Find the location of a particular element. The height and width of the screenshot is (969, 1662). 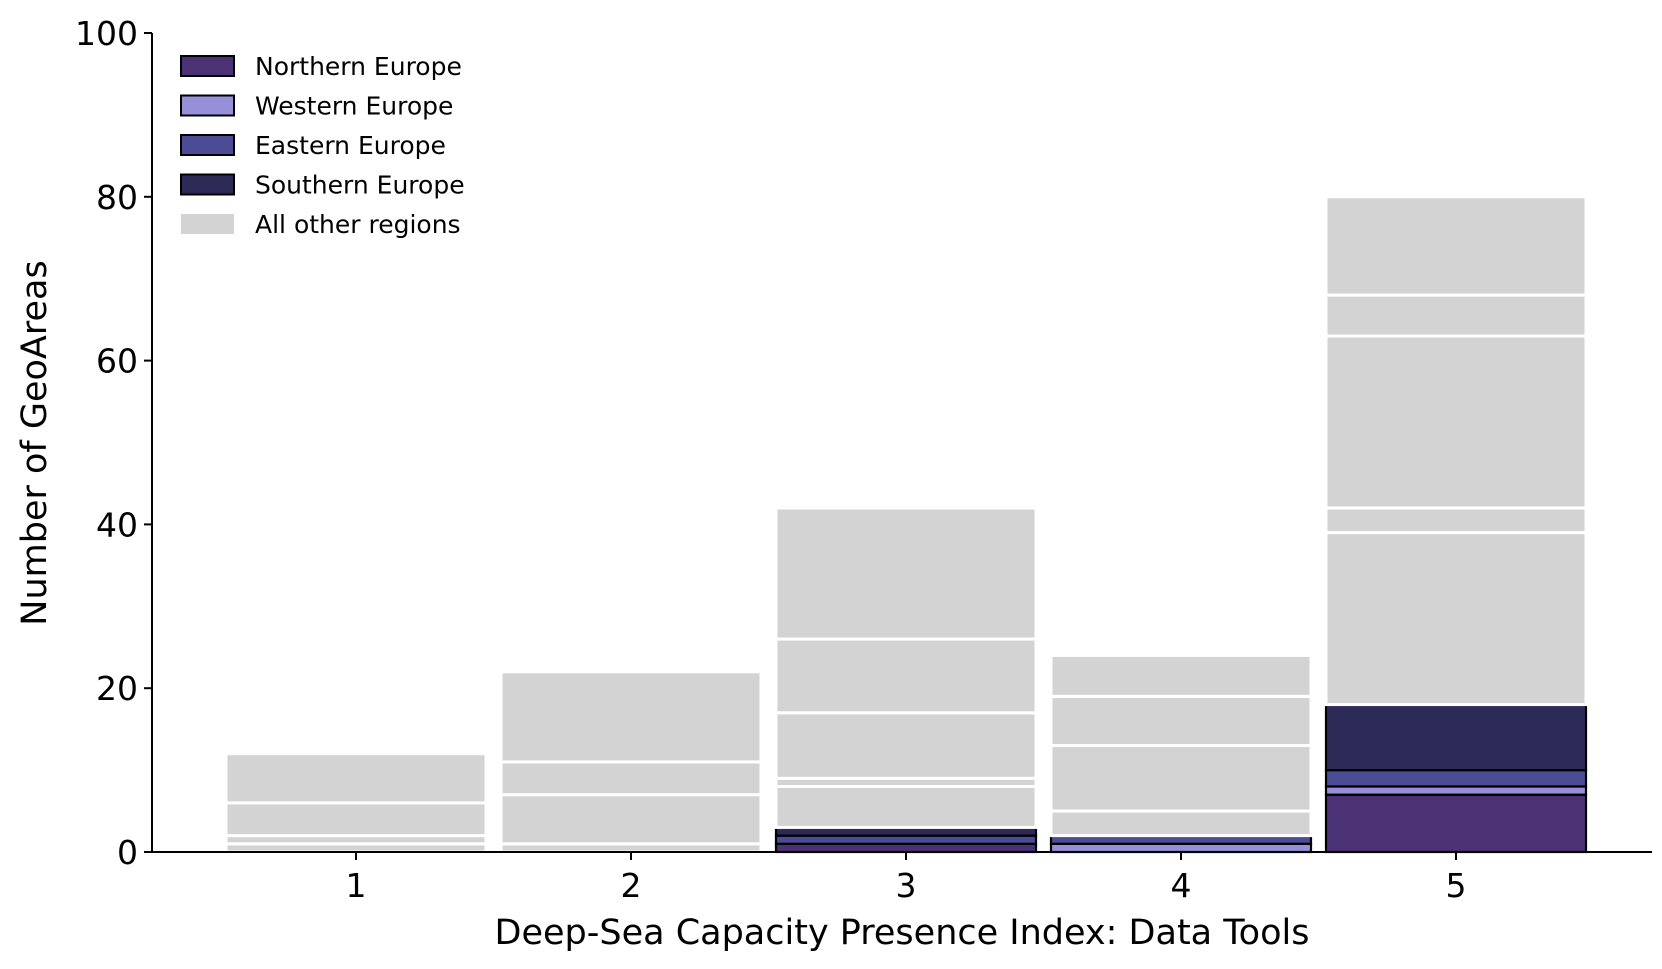

x-tick-label: 5 is located at coordinates (1456, 885).